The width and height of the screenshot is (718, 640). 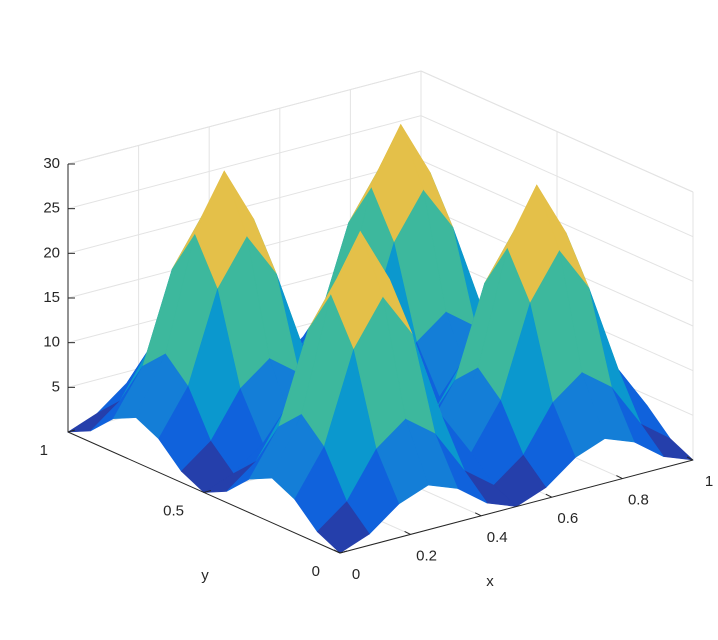 What do you see at coordinates (56, 386) in the screenshot?
I see `z-tick-label: 5` at bounding box center [56, 386].